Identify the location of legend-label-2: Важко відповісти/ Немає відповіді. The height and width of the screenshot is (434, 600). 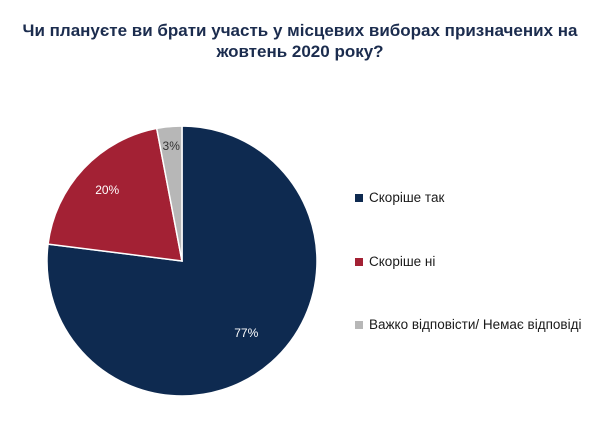
(475, 324).